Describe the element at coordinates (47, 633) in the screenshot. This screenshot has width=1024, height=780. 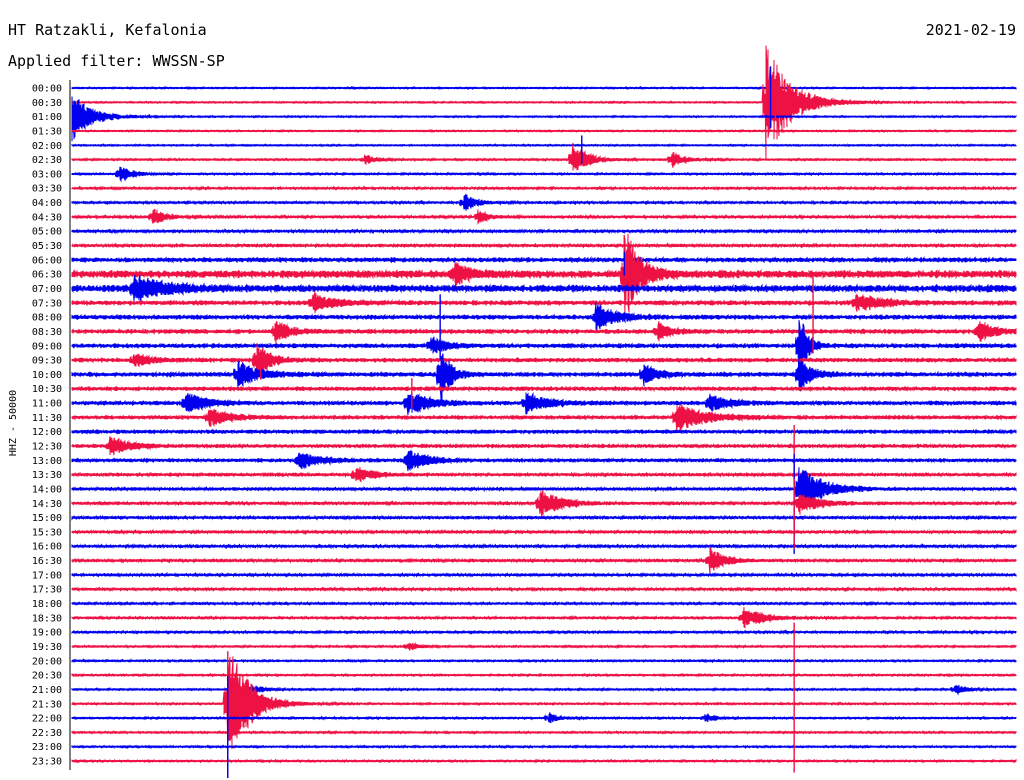
I see `tick-label: 19:00` at that location.